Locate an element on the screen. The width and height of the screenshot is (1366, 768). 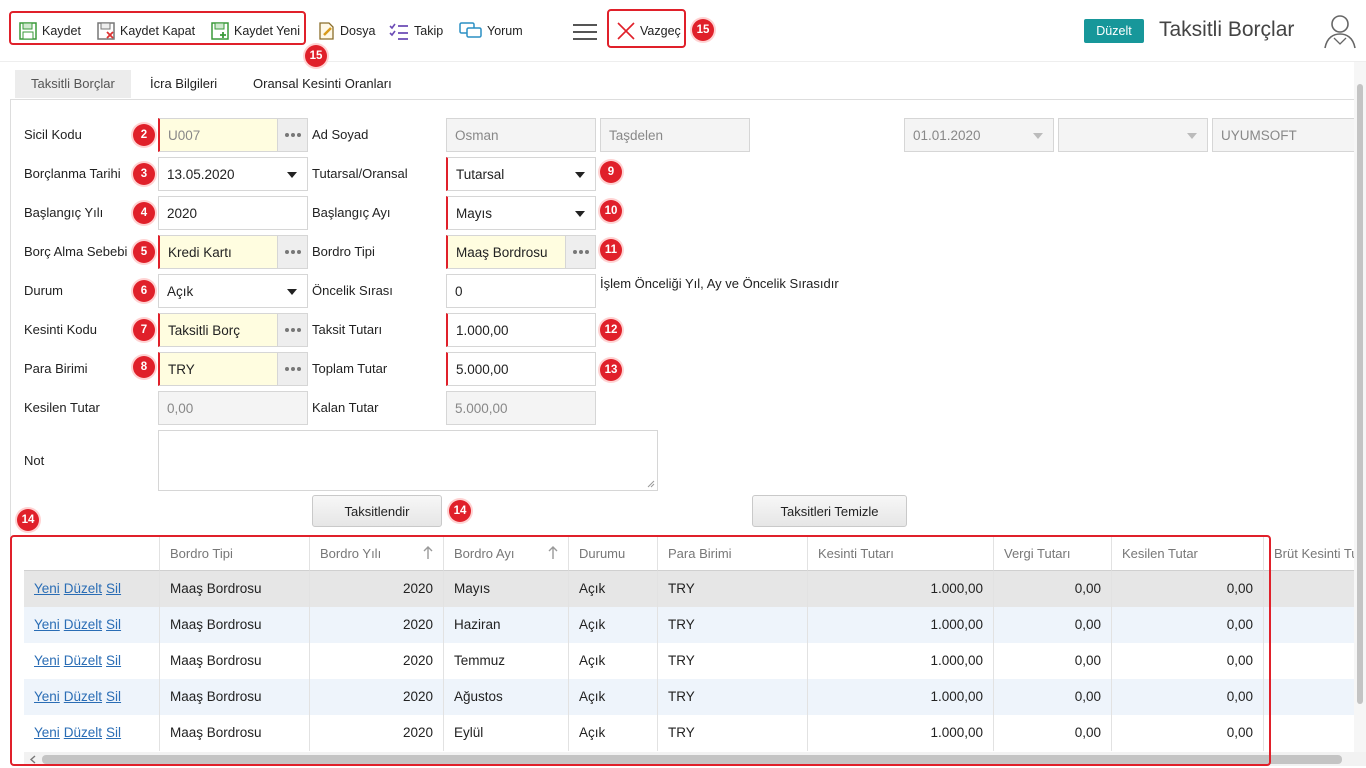
horizontal-scrollbar is located at coordinates (695, 759).